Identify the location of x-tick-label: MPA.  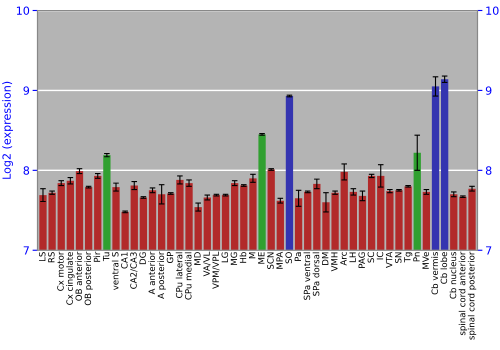
(279, 260).